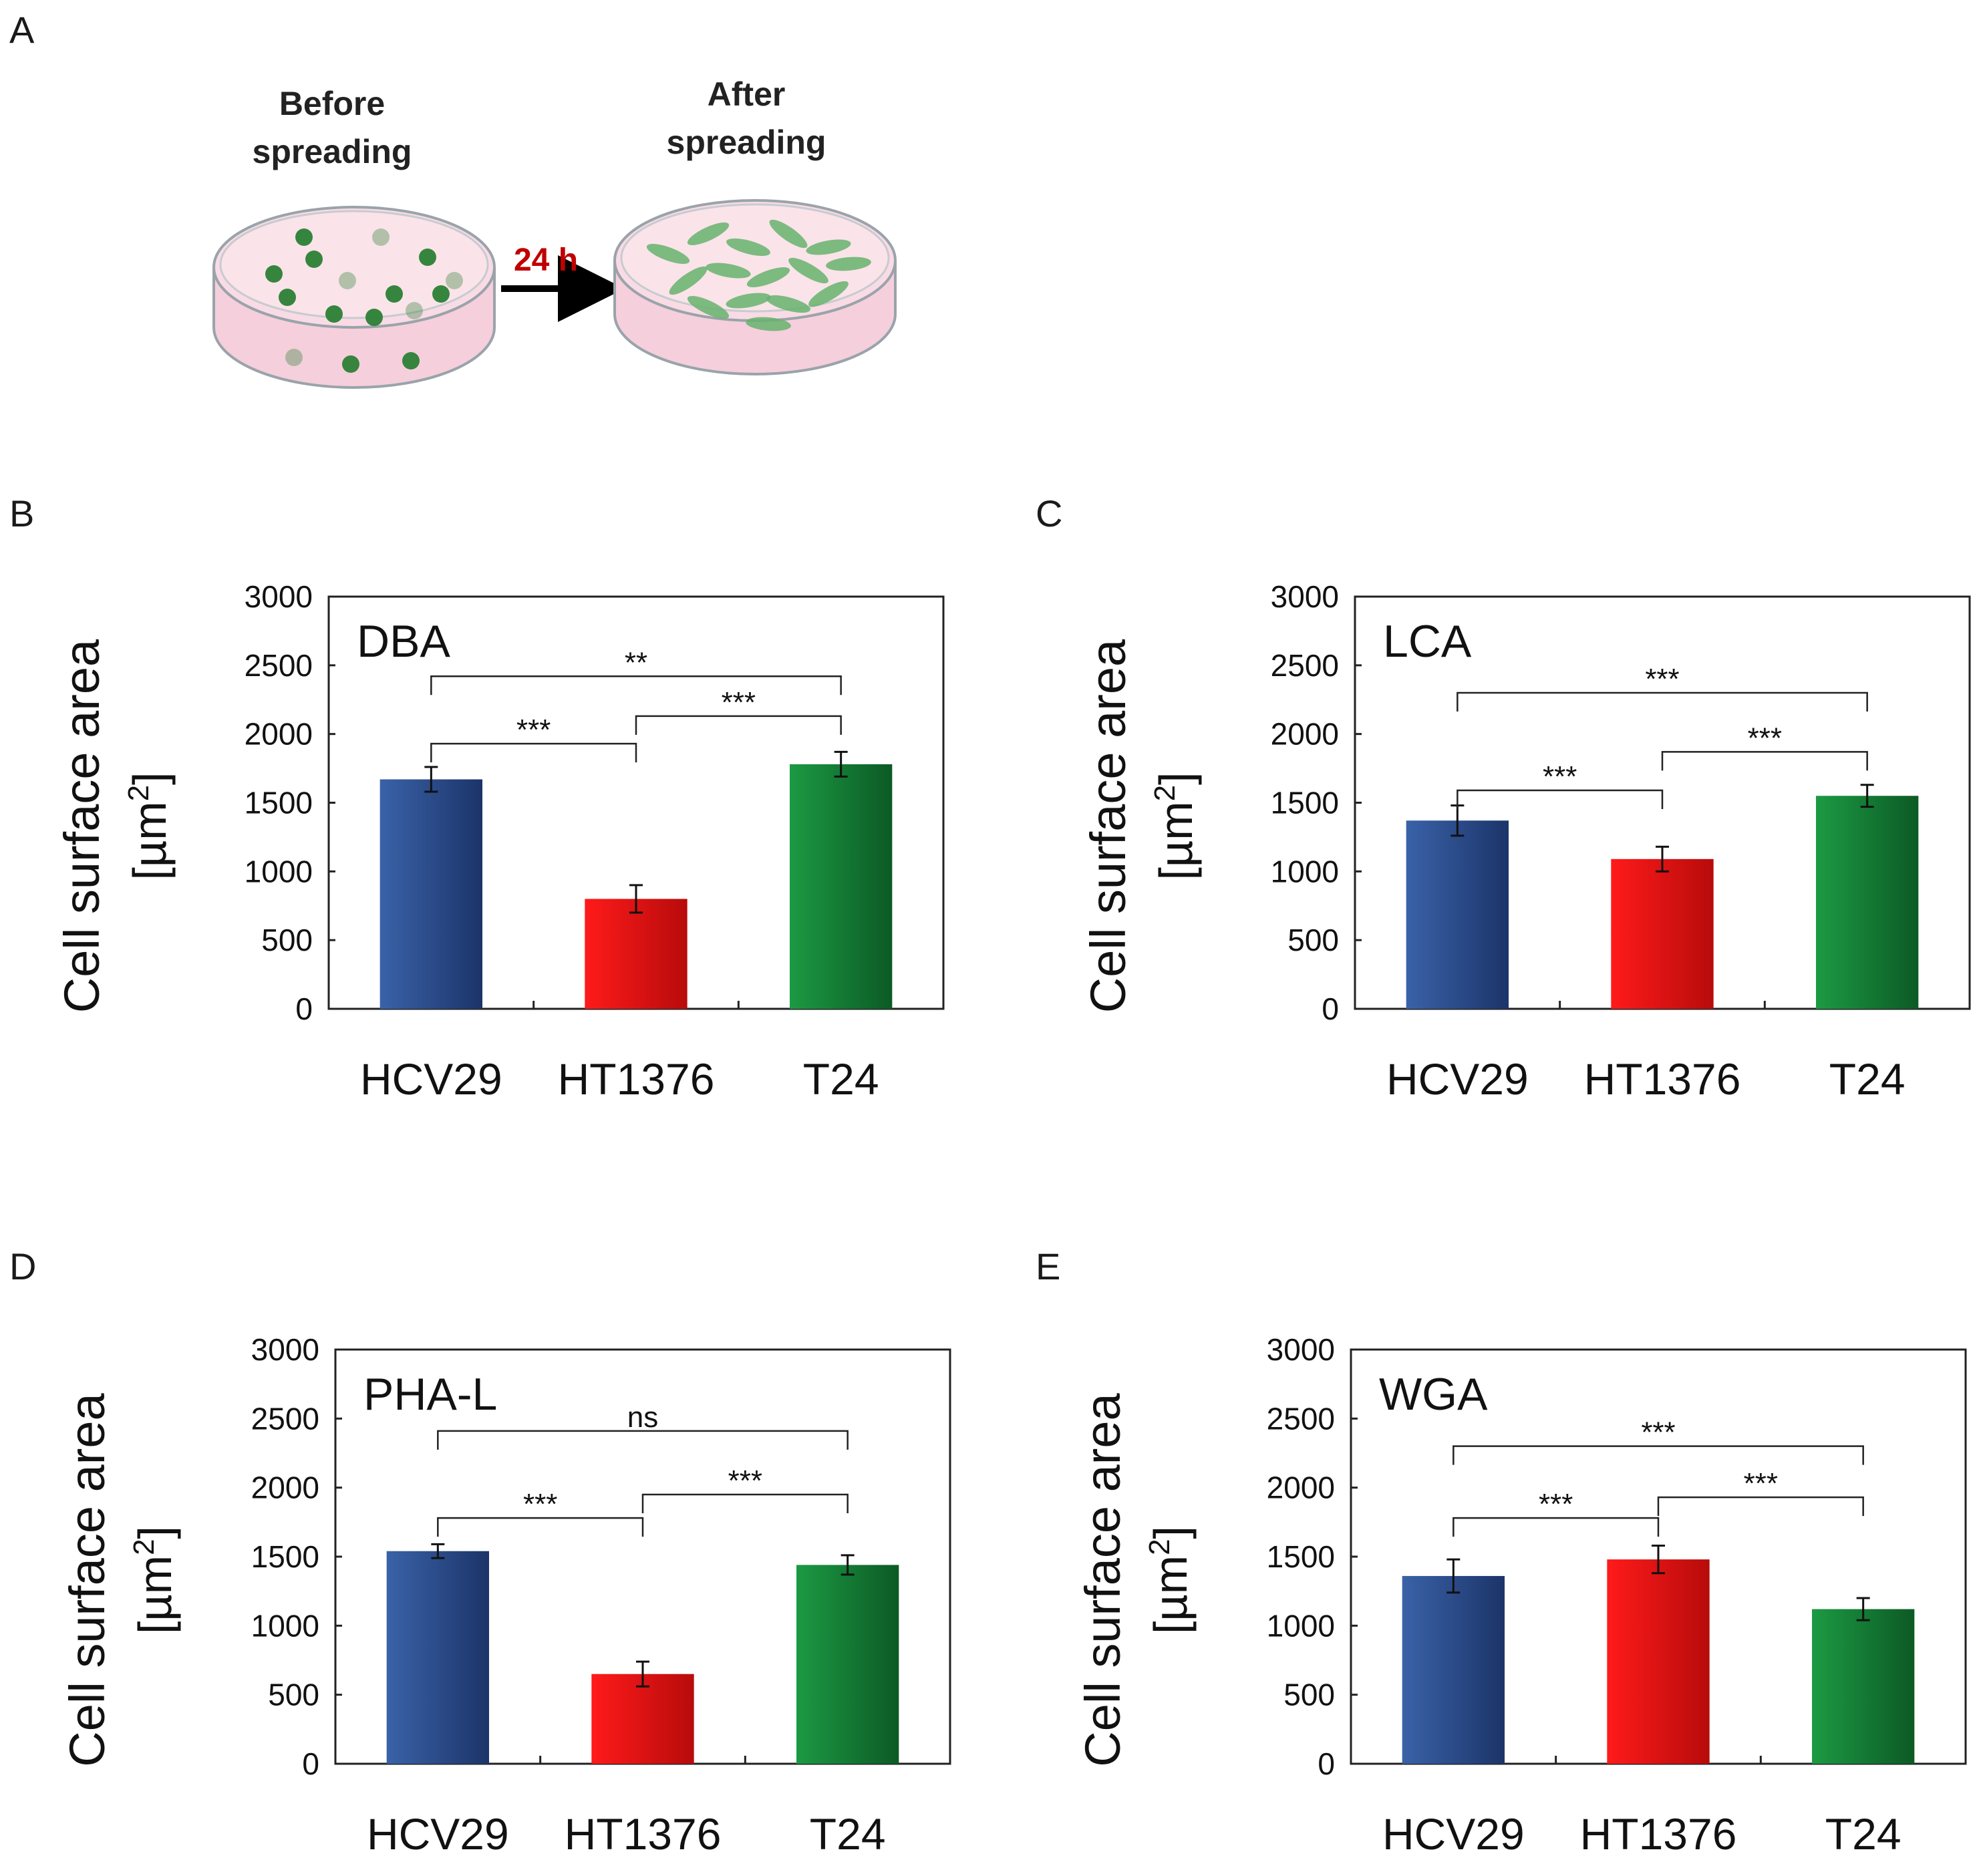 The width and height of the screenshot is (1983, 1876). What do you see at coordinates (546, 260) in the screenshot?
I see `time-label: 24 h` at bounding box center [546, 260].